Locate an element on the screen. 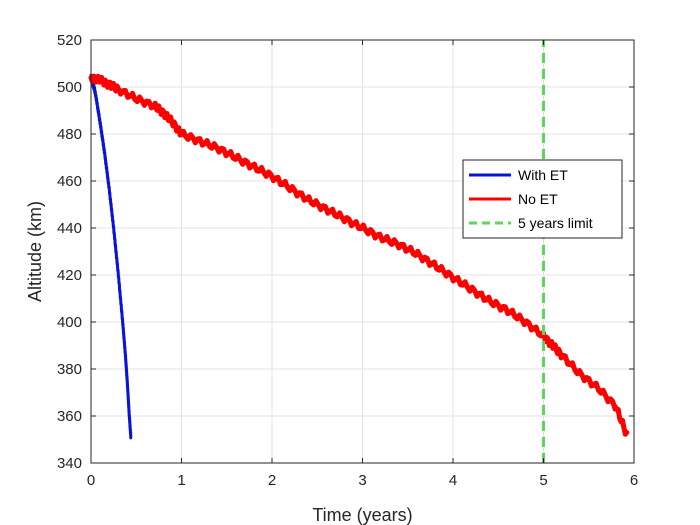 This screenshot has height=525, width=700. legend-label: With ET is located at coordinates (543, 175).